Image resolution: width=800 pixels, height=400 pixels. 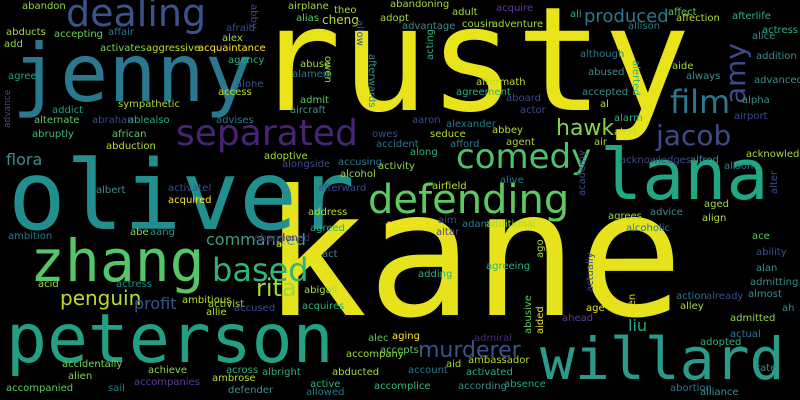 I want to click on word-abraham: abraham, so click(x=114, y=120).